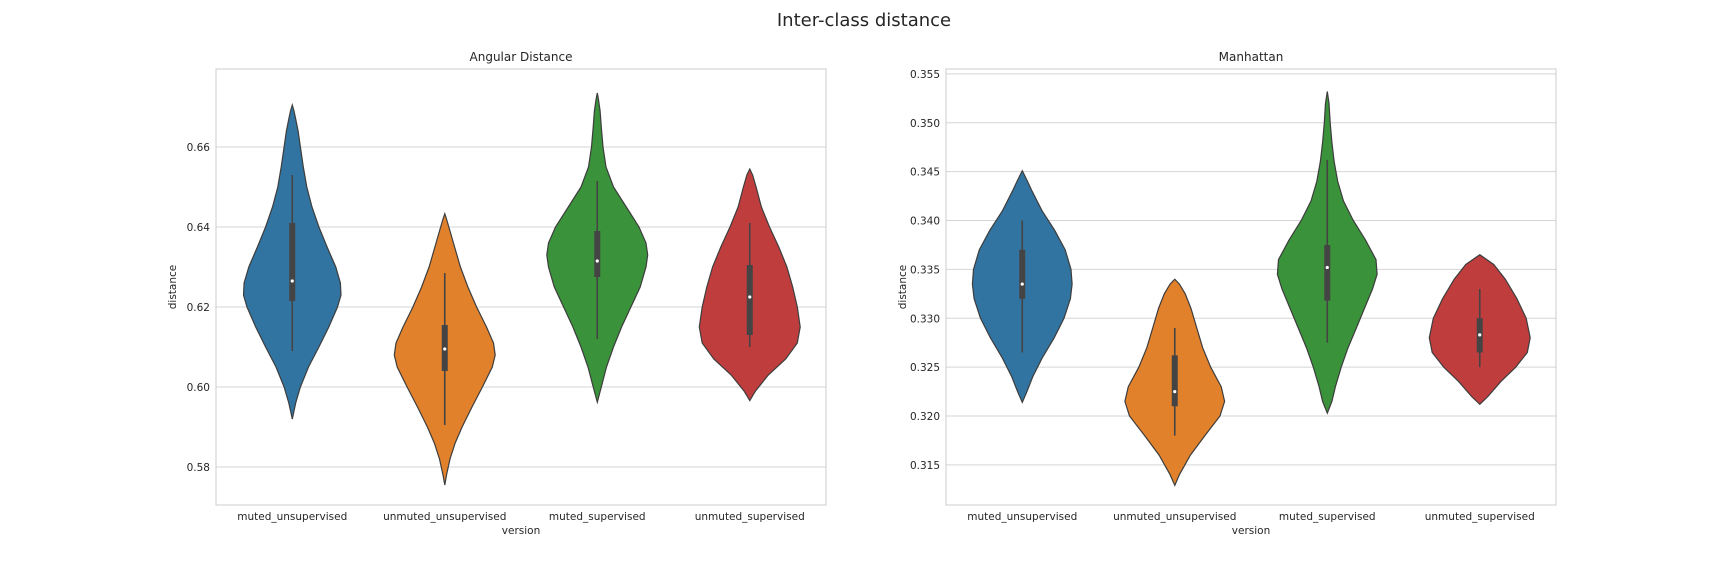 The image size is (1728, 580). Describe the element at coordinates (925, 75) in the screenshot. I see `y-tick-label: 0.355` at that location.